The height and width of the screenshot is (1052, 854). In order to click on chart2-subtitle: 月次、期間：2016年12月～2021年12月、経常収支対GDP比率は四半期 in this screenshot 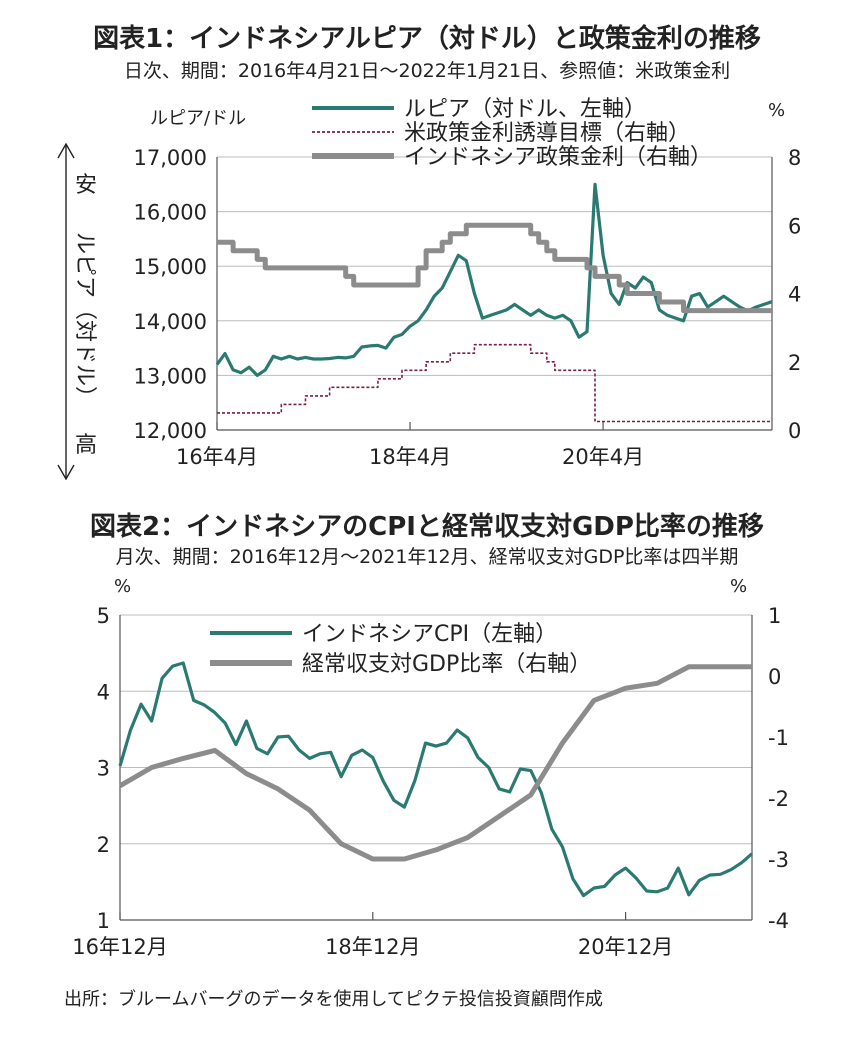, I will do `click(427, 557)`.